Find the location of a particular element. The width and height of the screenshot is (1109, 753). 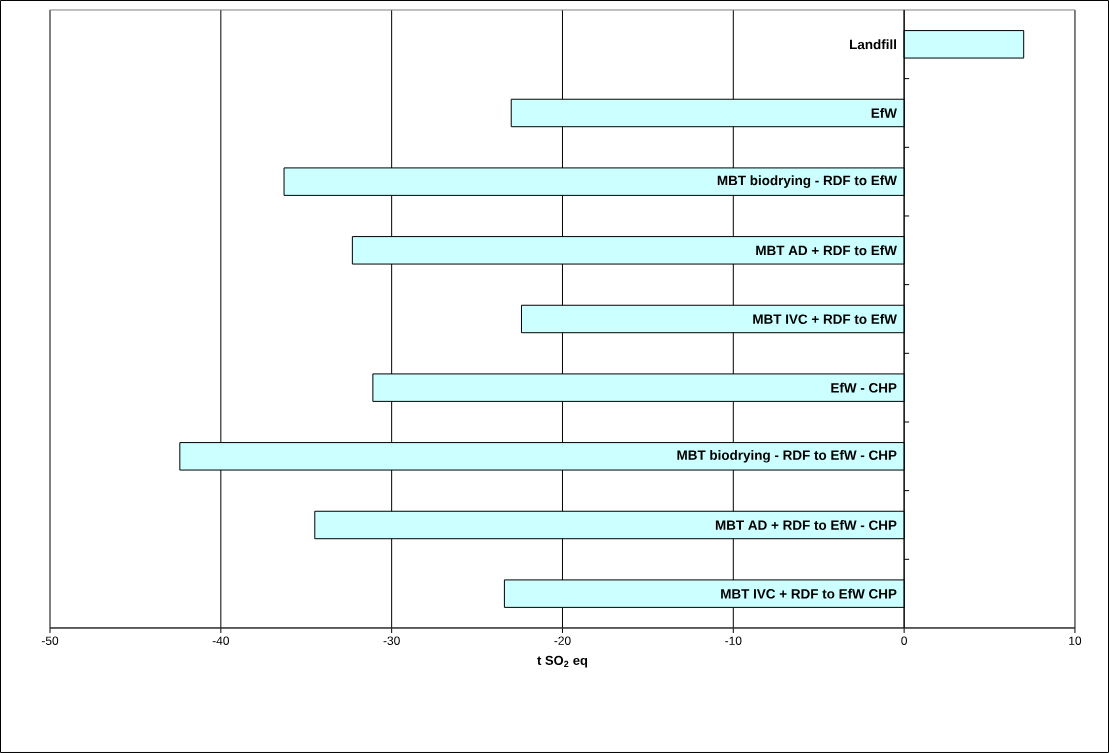

y-tick-label: MBT AD + RDF to EfW - CHP is located at coordinates (806, 525).